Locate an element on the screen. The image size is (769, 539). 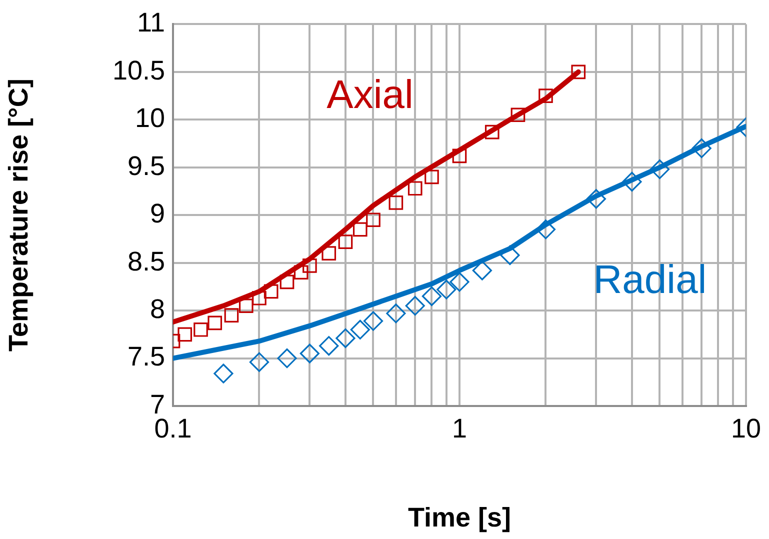
y-axis-title: Temperature rise [°C] is located at coordinates (19, 215).